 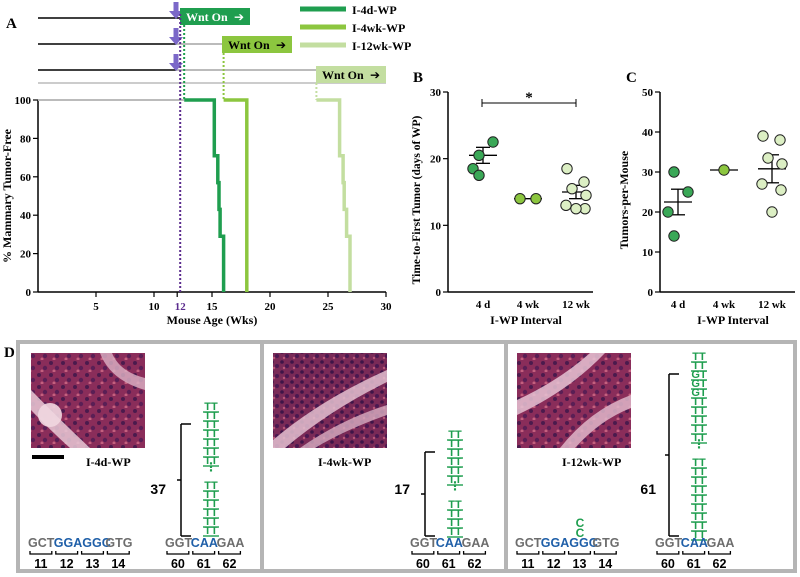 What do you see at coordinates (271, 307) in the screenshot?
I see `x-tick-label-a: 20` at bounding box center [271, 307].